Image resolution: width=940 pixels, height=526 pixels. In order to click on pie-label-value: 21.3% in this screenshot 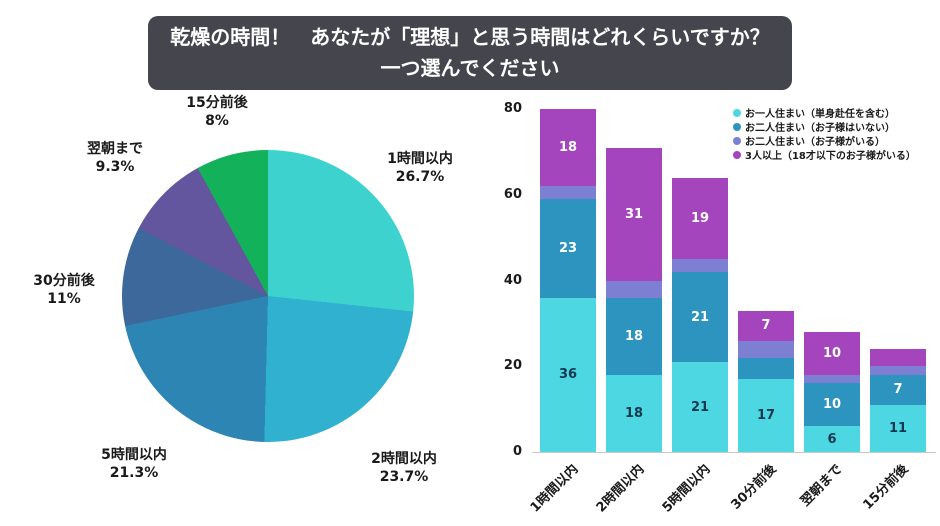, I will do `click(134, 473)`.